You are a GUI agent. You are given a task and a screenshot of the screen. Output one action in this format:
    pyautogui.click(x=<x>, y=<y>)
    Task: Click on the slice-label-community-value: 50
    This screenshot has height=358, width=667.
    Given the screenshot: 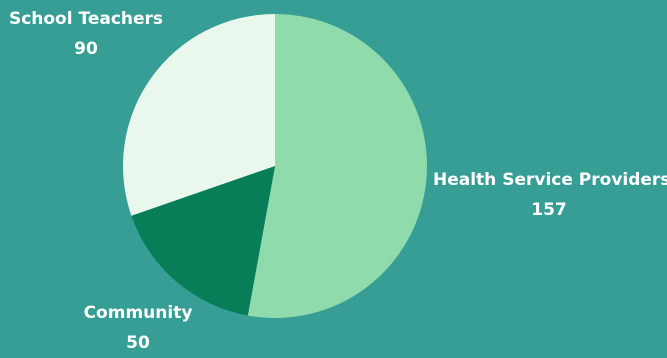 What is the action you would take?
    pyautogui.click(x=138, y=343)
    